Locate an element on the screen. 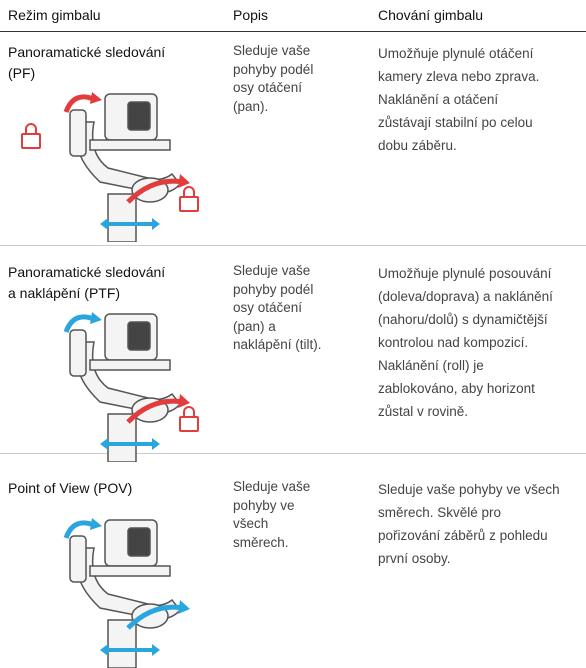  text-line: Naklánění a otáčení is located at coordinates (438, 99).